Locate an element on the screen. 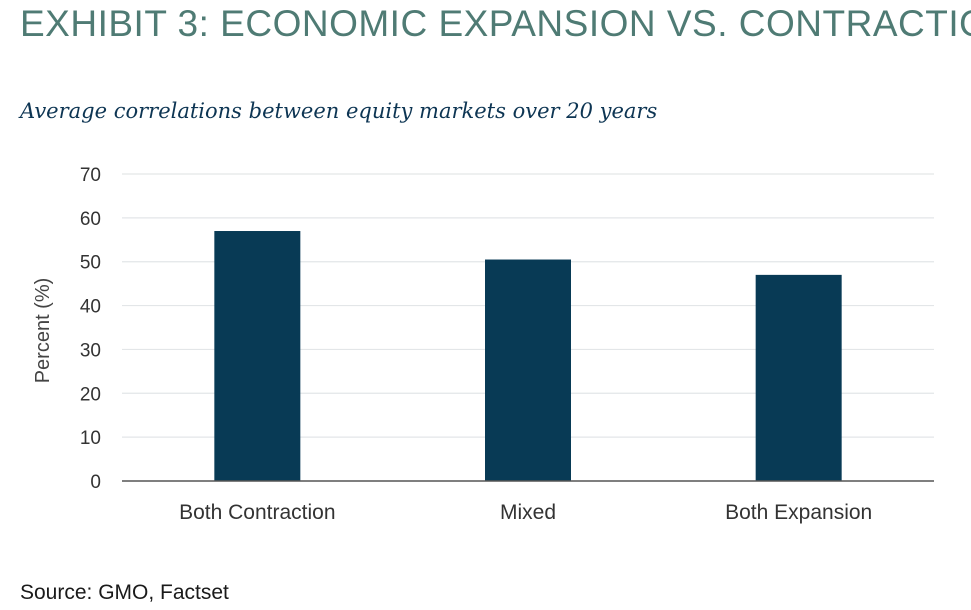 This screenshot has width=971, height=610. y-tick-label: 10 is located at coordinates (90, 438).